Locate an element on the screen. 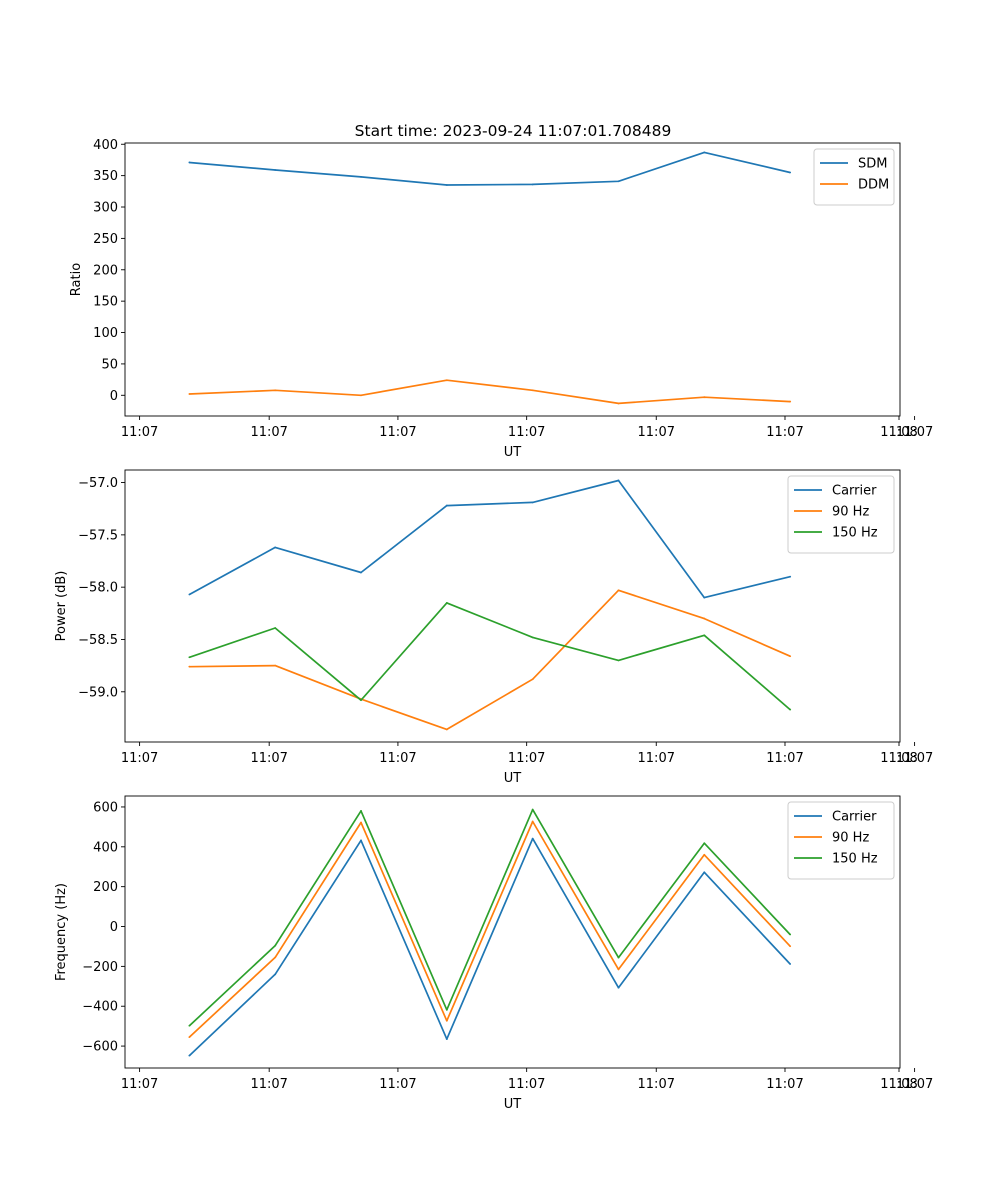  y-tick-label-frequency: 400 is located at coordinates (105, 847).